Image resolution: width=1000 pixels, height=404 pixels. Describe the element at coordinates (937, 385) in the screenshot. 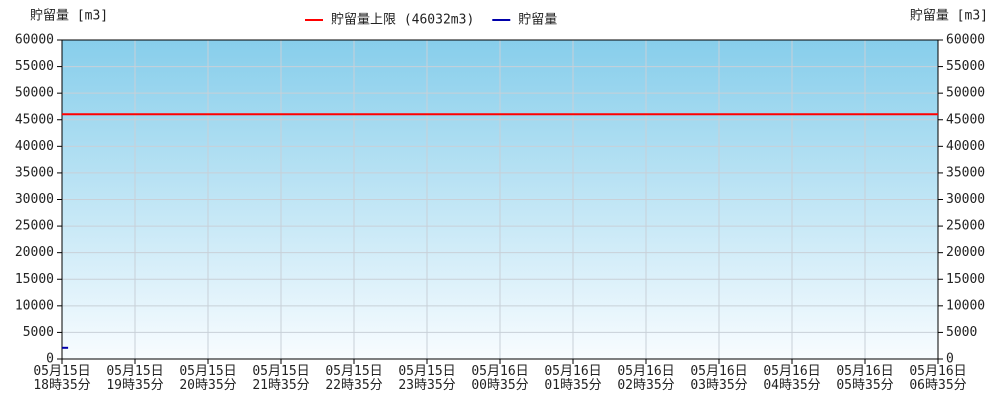

I see `x-tick-time: 06時35分` at that location.